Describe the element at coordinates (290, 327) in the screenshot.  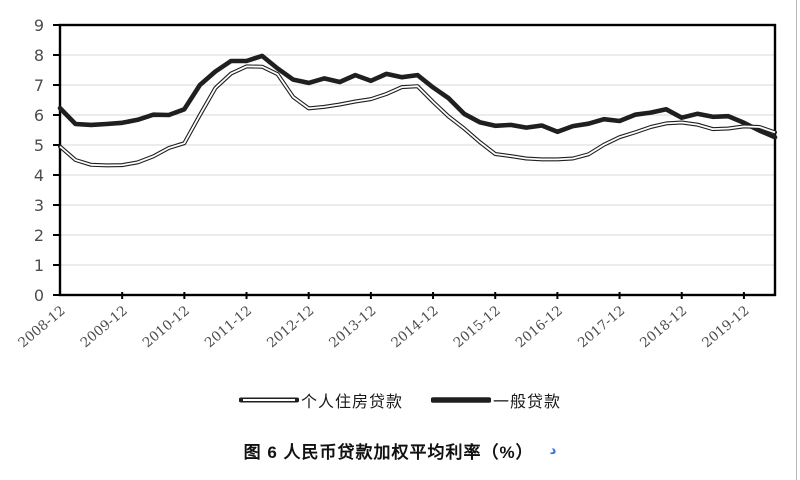
I see `x-axis-label: 2012-12` at that location.